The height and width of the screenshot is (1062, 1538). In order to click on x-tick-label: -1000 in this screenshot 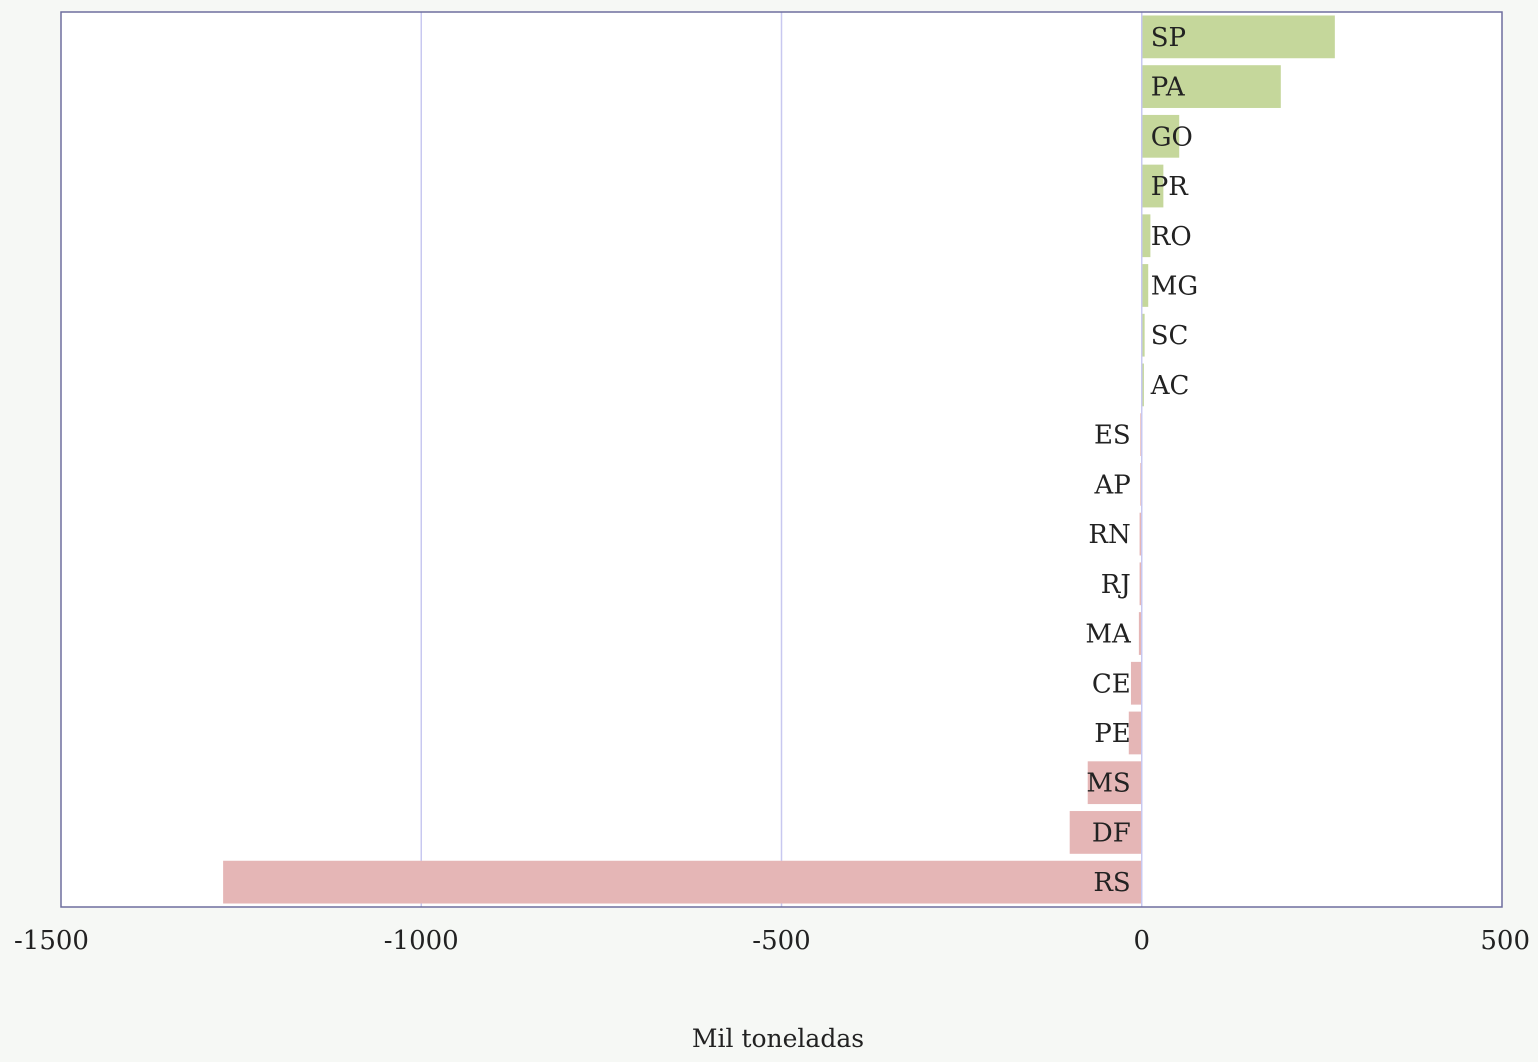, I will do `click(421, 941)`.